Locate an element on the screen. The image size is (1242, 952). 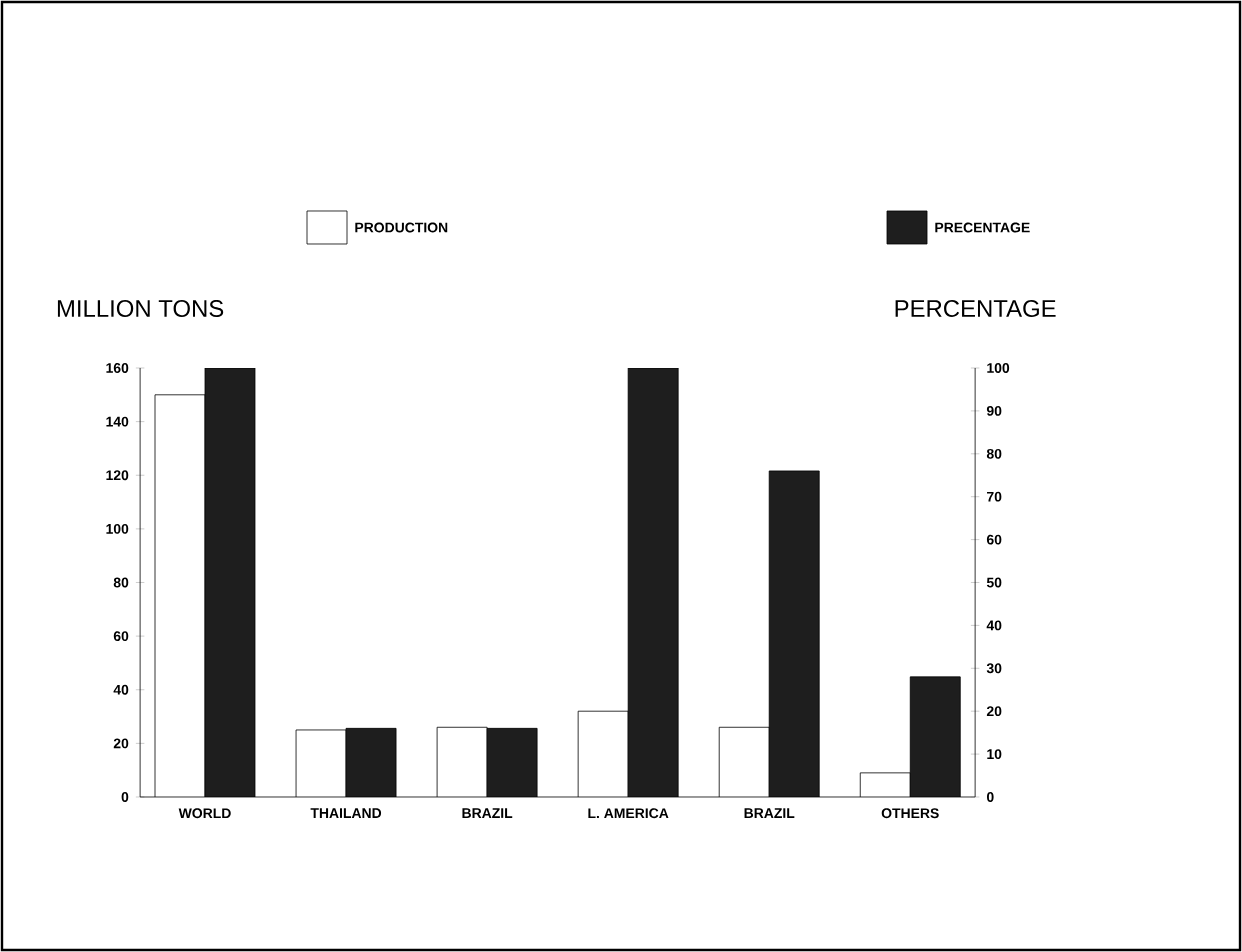
x-tick-label: WORLD is located at coordinates (204, 813).